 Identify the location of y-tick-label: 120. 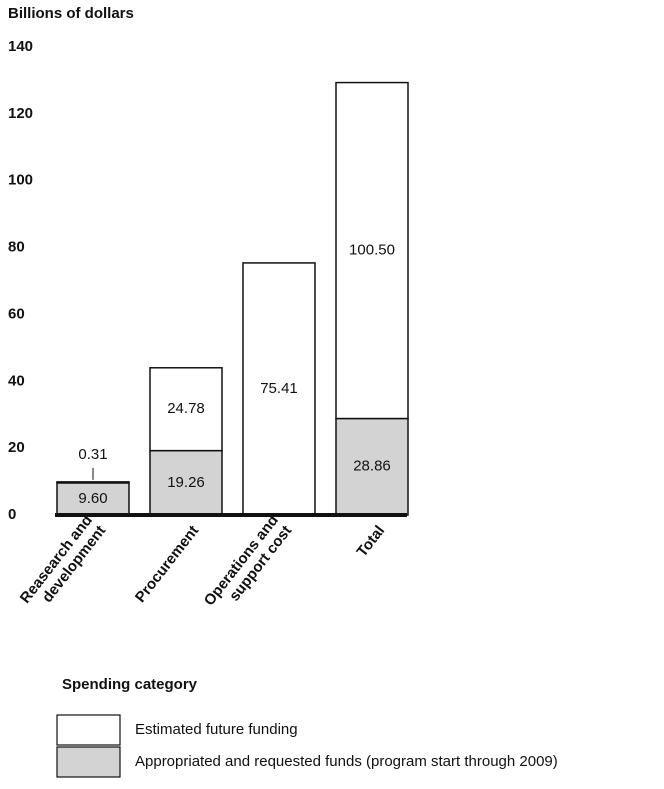
(20, 113).